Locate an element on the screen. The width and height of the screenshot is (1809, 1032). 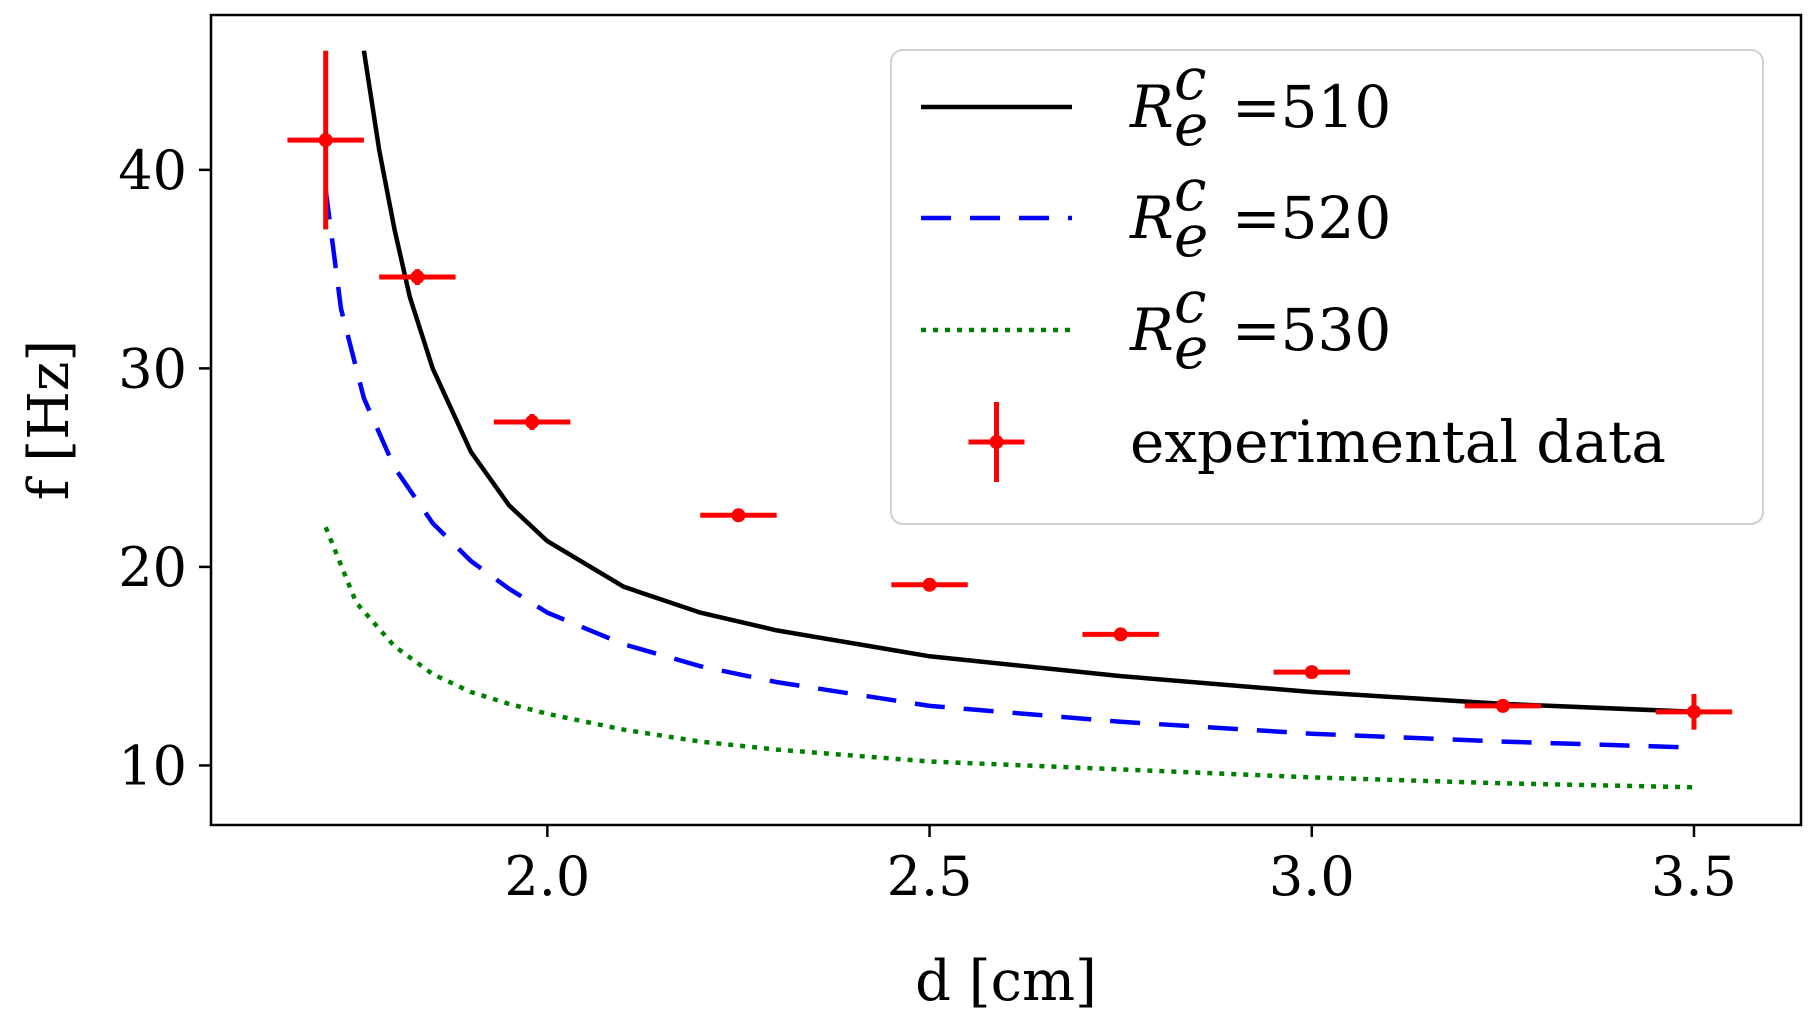
x-axis-label: d [cm] is located at coordinates (1006, 981).